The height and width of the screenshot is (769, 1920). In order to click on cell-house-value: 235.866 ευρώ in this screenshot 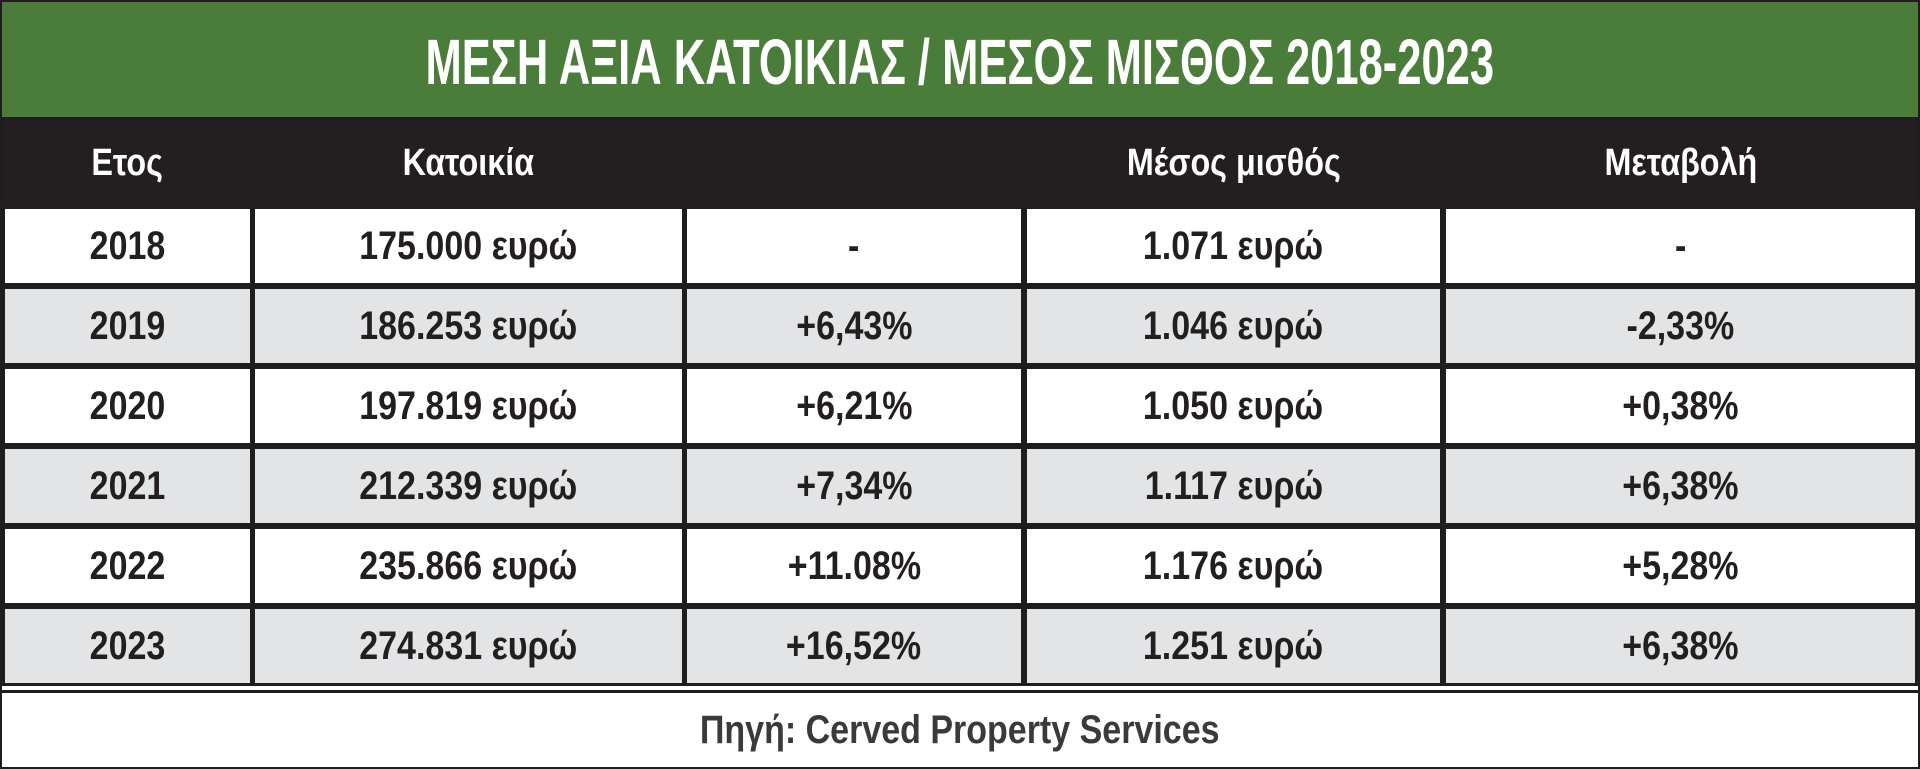, I will do `click(468, 566)`.